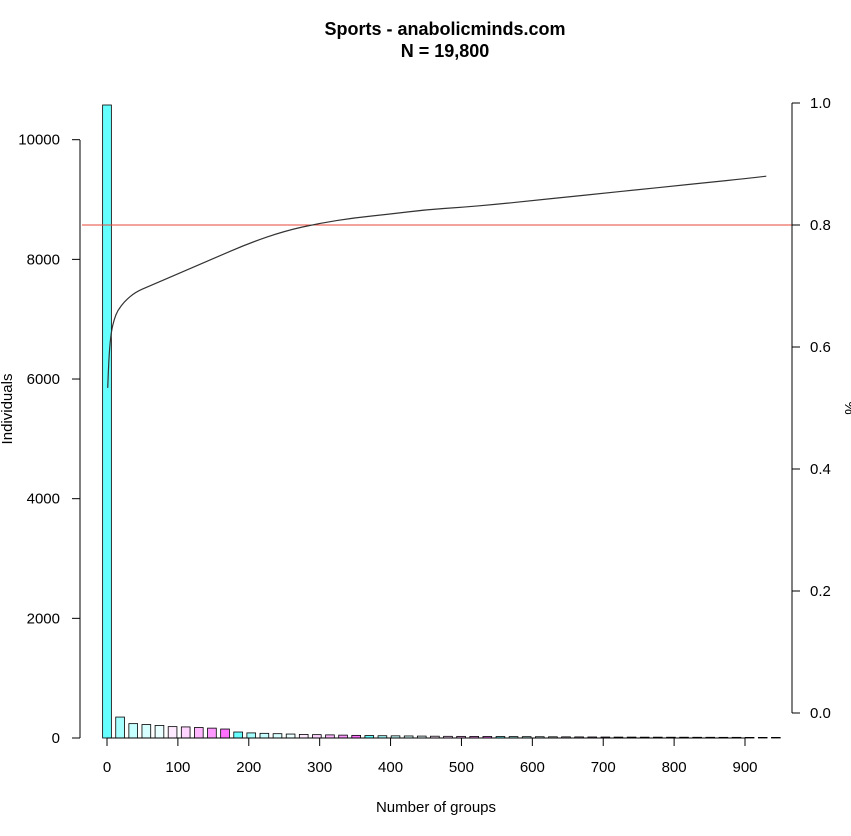  Describe the element at coordinates (744, 767) in the screenshot. I see `x-tick-label-9: 900` at that location.